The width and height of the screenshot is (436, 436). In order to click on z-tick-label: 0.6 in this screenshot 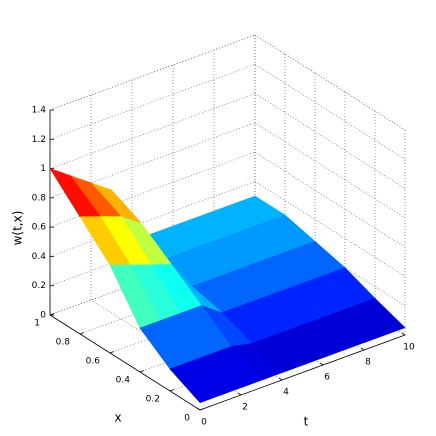, I will do `click(39, 228)`.